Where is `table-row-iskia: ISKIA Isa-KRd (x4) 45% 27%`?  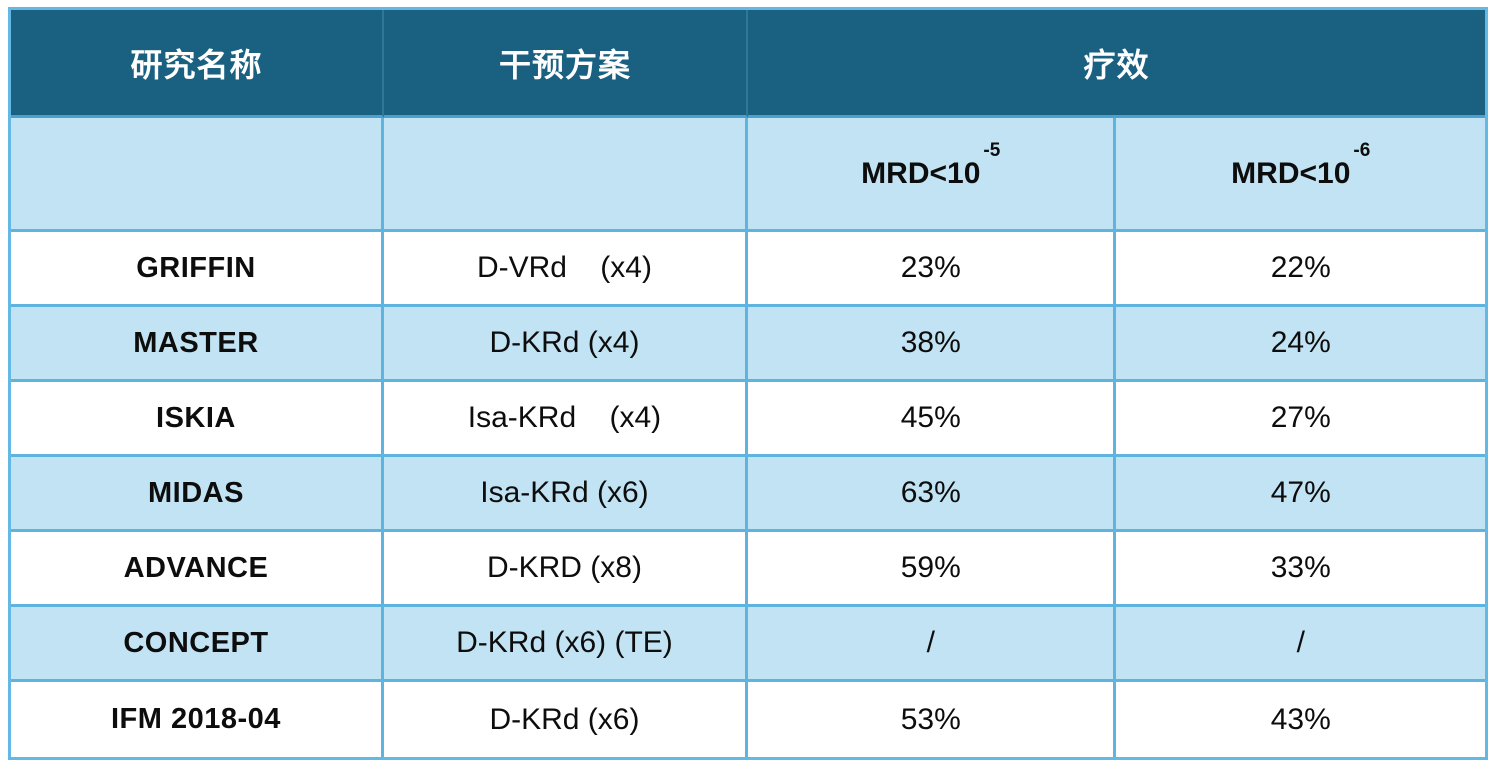
table-row-iskia: ISKIA Isa-KRd (x4) 45% 27% is located at coordinates (748, 419).